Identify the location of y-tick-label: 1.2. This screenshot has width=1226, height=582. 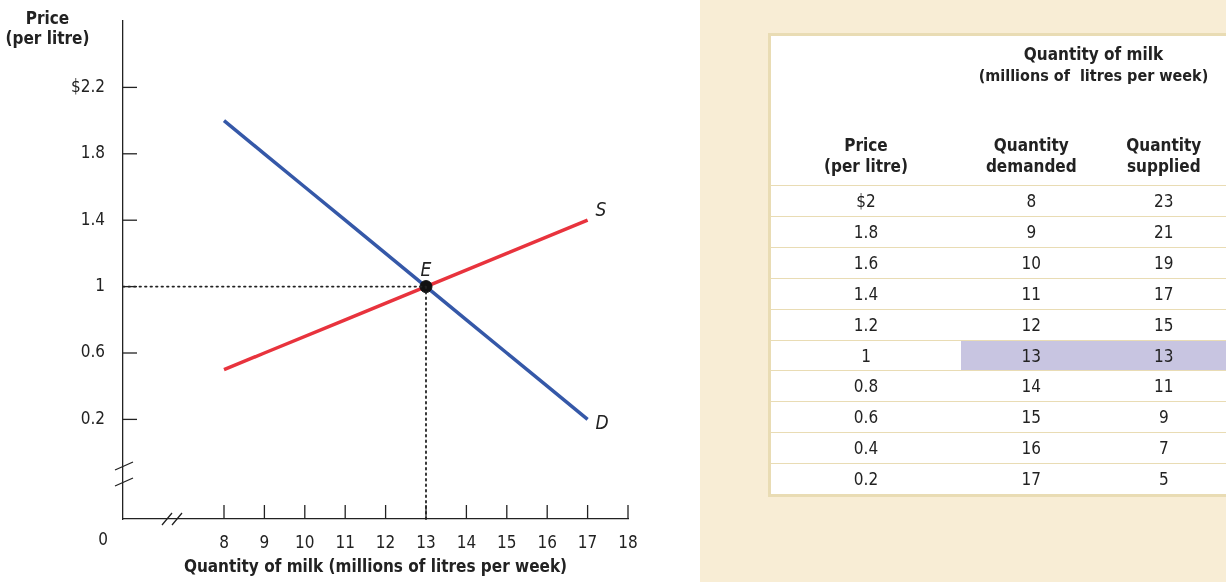
(866, 325).